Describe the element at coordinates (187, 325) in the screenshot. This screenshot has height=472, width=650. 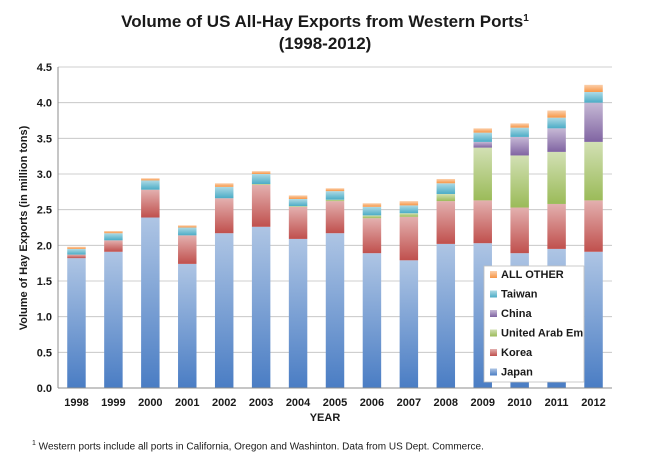
I see `bar-japan-2001` at that location.